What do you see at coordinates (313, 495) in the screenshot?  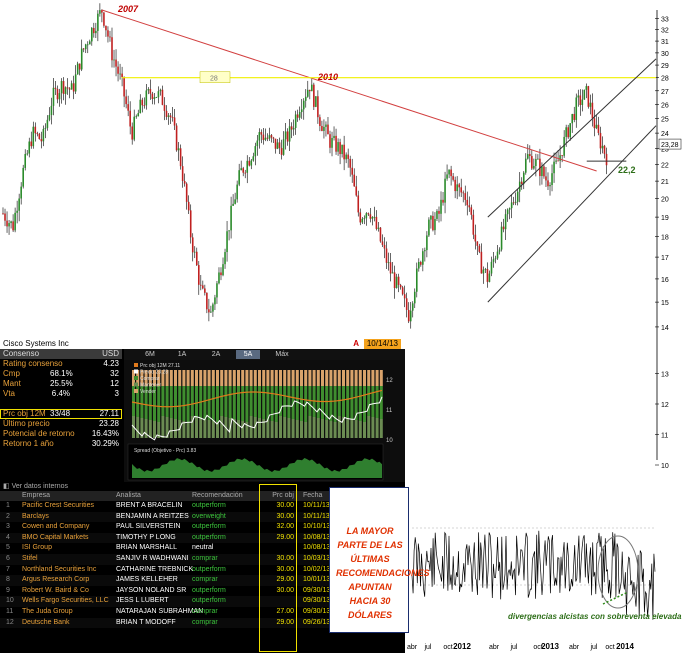 I see `col-fecha: Fecha` at bounding box center [313, 495].